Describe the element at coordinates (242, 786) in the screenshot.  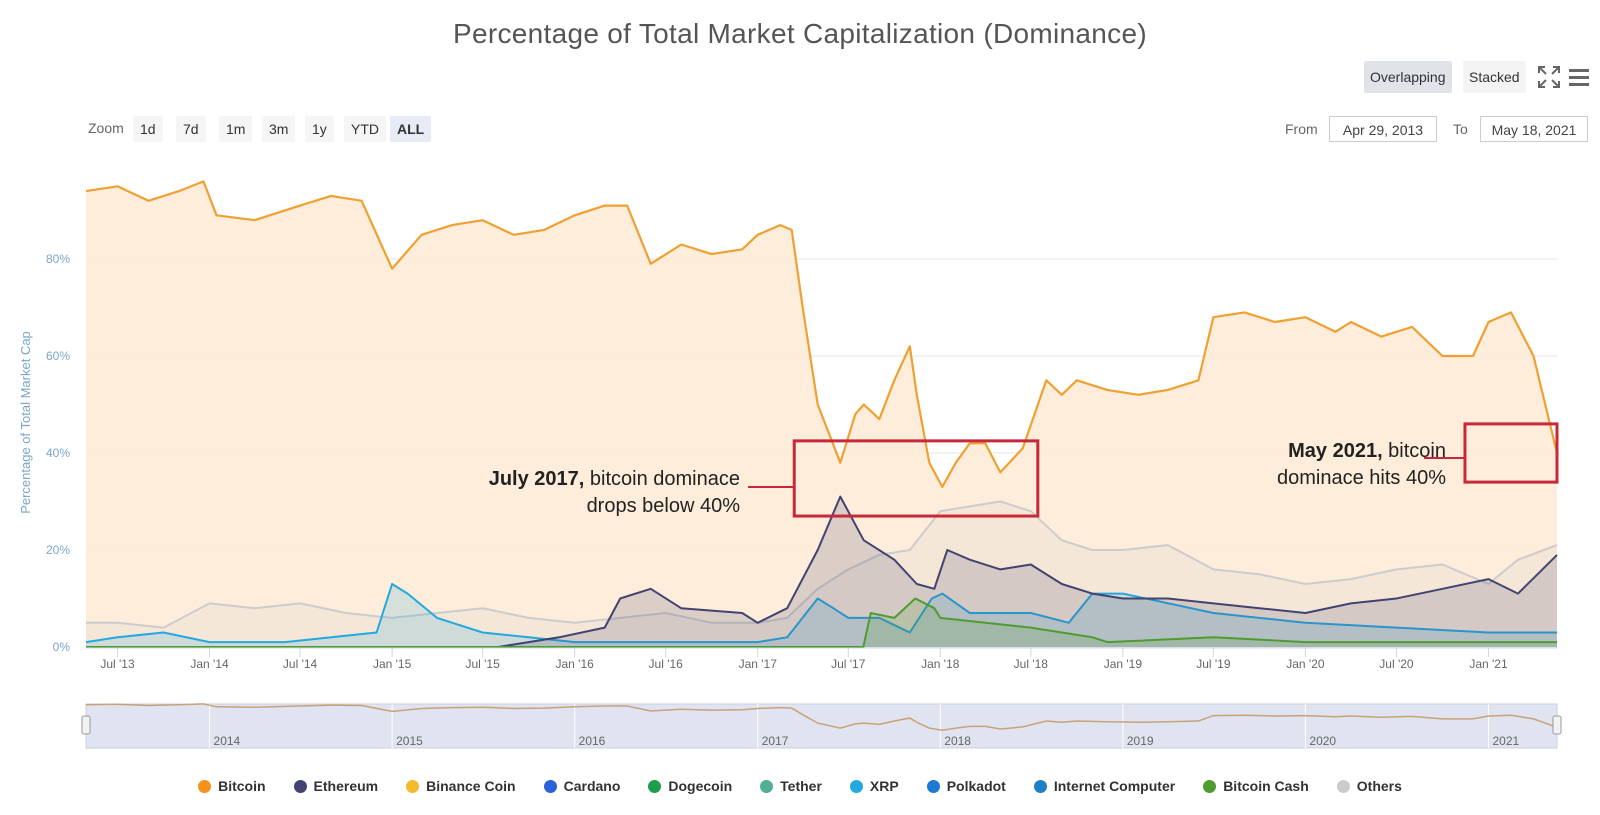
I see `legend-label: Bitcoin` at that location.